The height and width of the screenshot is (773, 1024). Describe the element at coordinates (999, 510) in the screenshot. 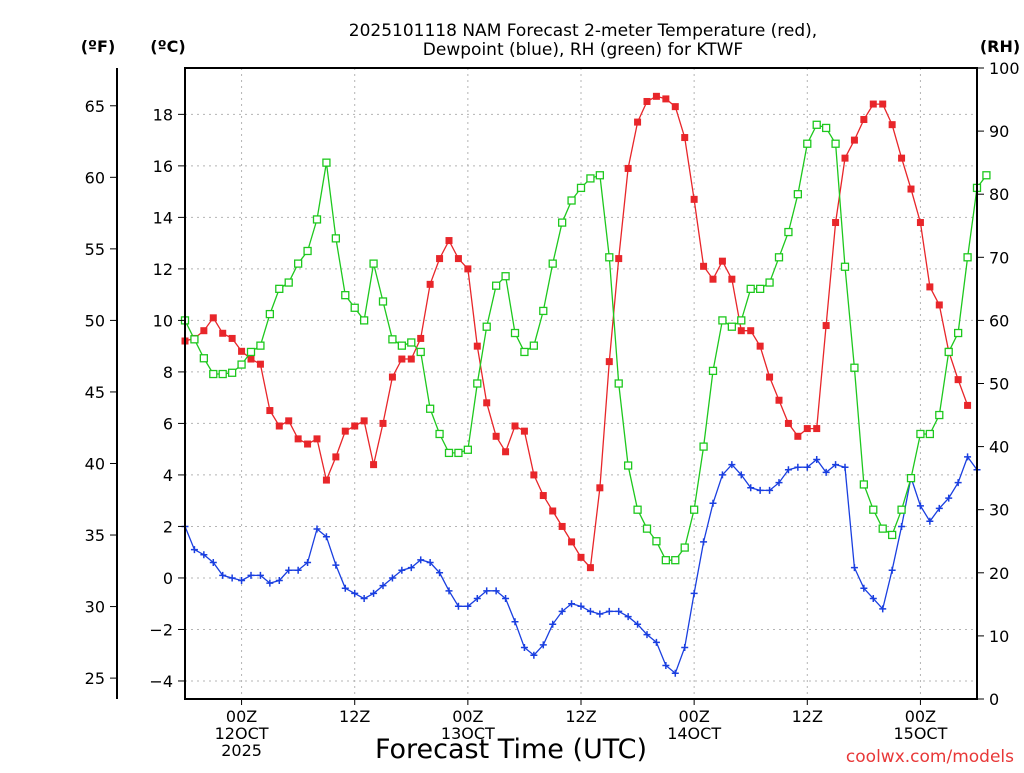

I see `rh-tick-label: 30` at that location.